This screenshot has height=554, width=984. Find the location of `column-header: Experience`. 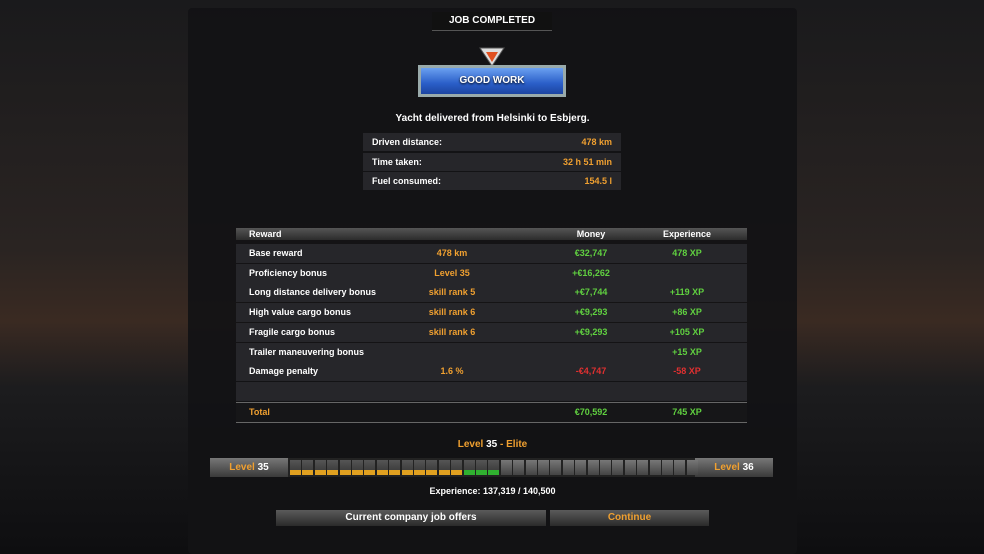

column-header: Experience is located at coordinates (687, 234).